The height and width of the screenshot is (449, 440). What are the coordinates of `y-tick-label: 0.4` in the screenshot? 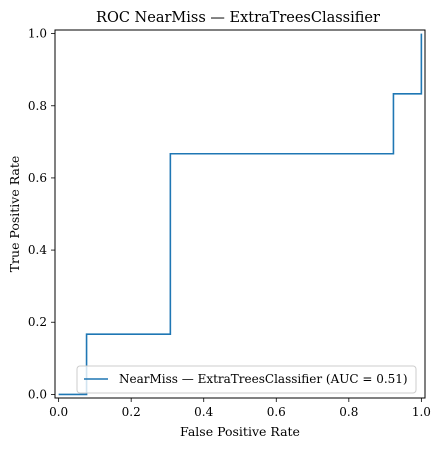 It's located at (37, 250).